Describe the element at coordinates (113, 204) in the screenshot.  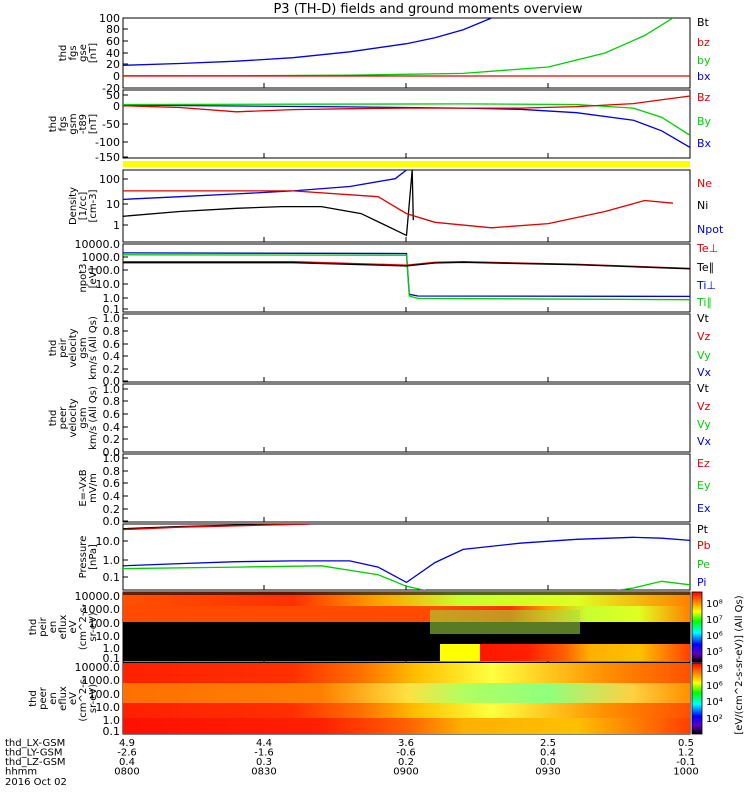
I see `y-tick-label: 10` at that location.